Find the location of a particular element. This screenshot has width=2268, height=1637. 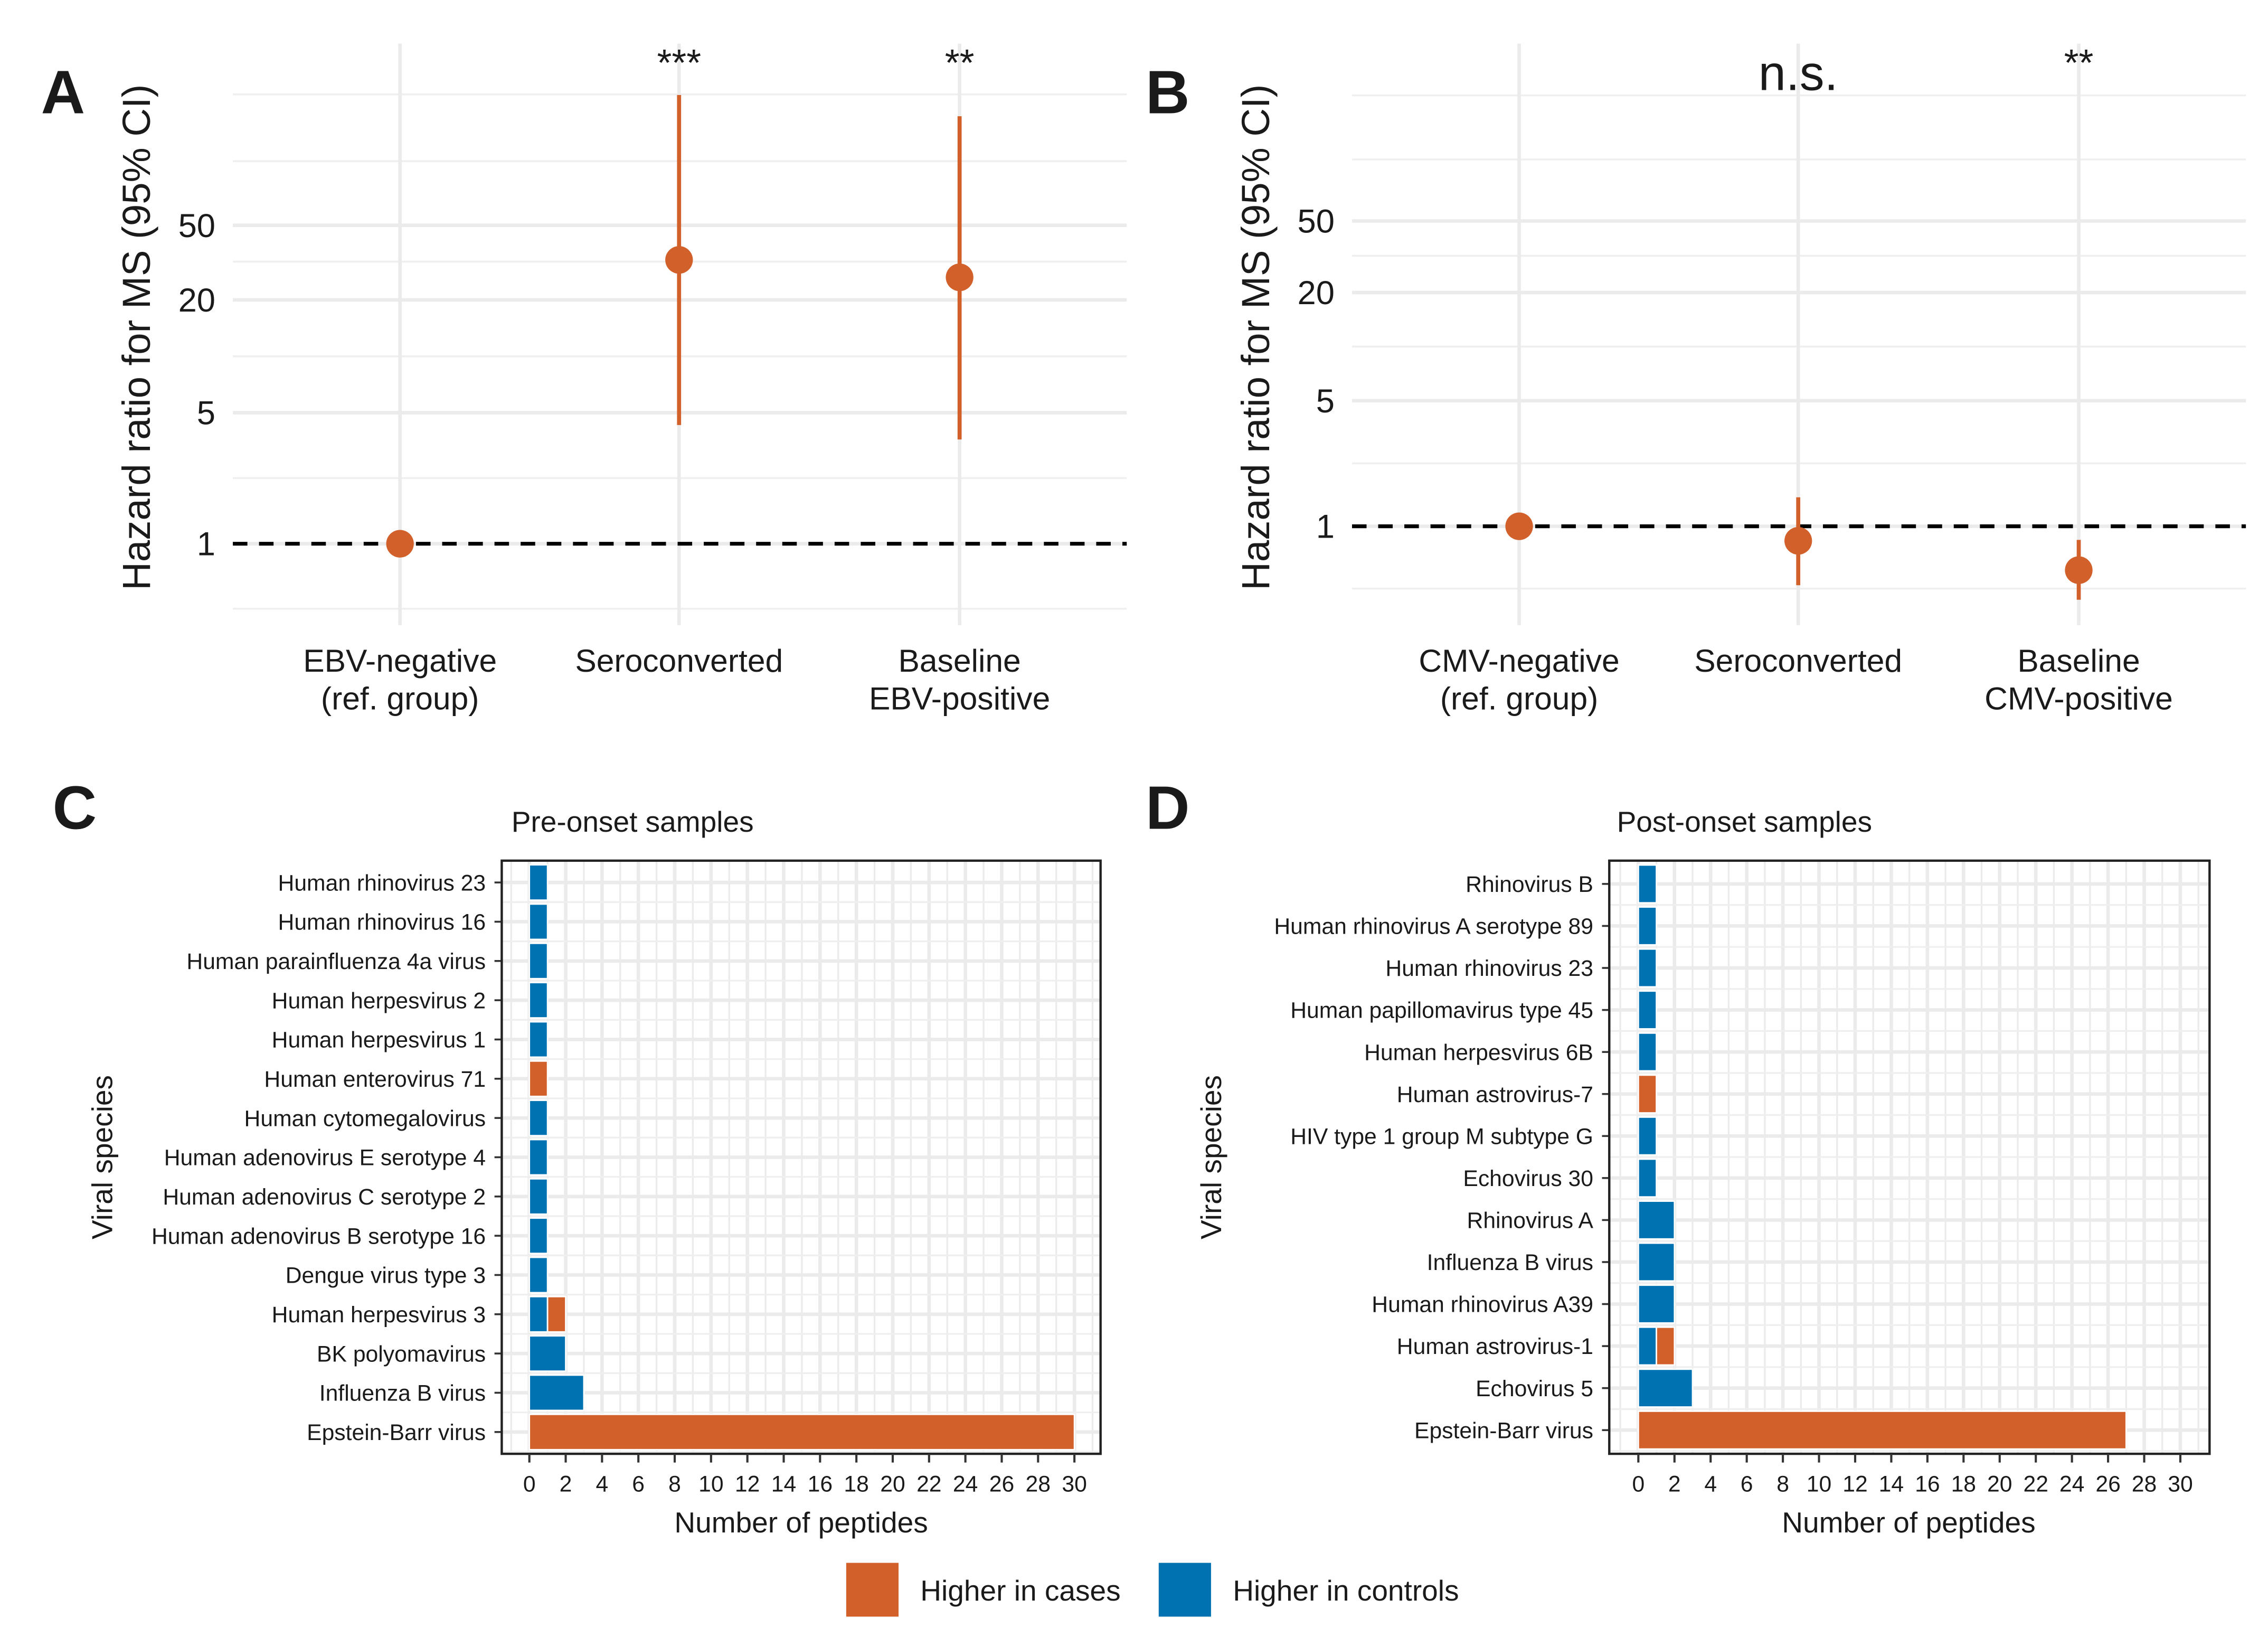

legend: Higher in cases Higher in controls is located at coordinates (1152, 1590).